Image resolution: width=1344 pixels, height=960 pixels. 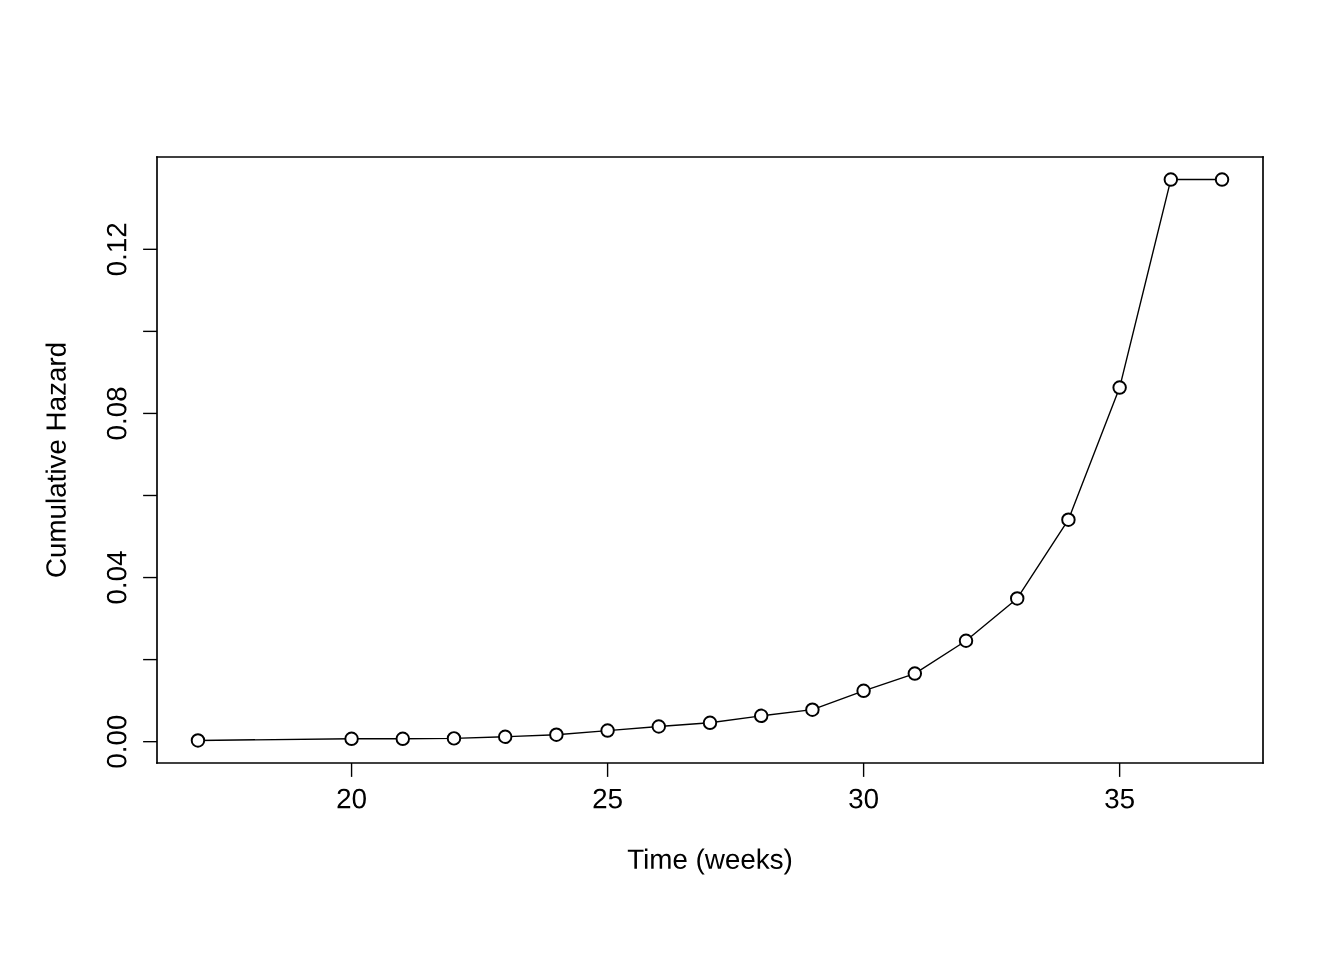 What do you see at coordinates (607, 798) in the screenshot?
I see `x-tick-label: 25` at bounding box center [607, 798].